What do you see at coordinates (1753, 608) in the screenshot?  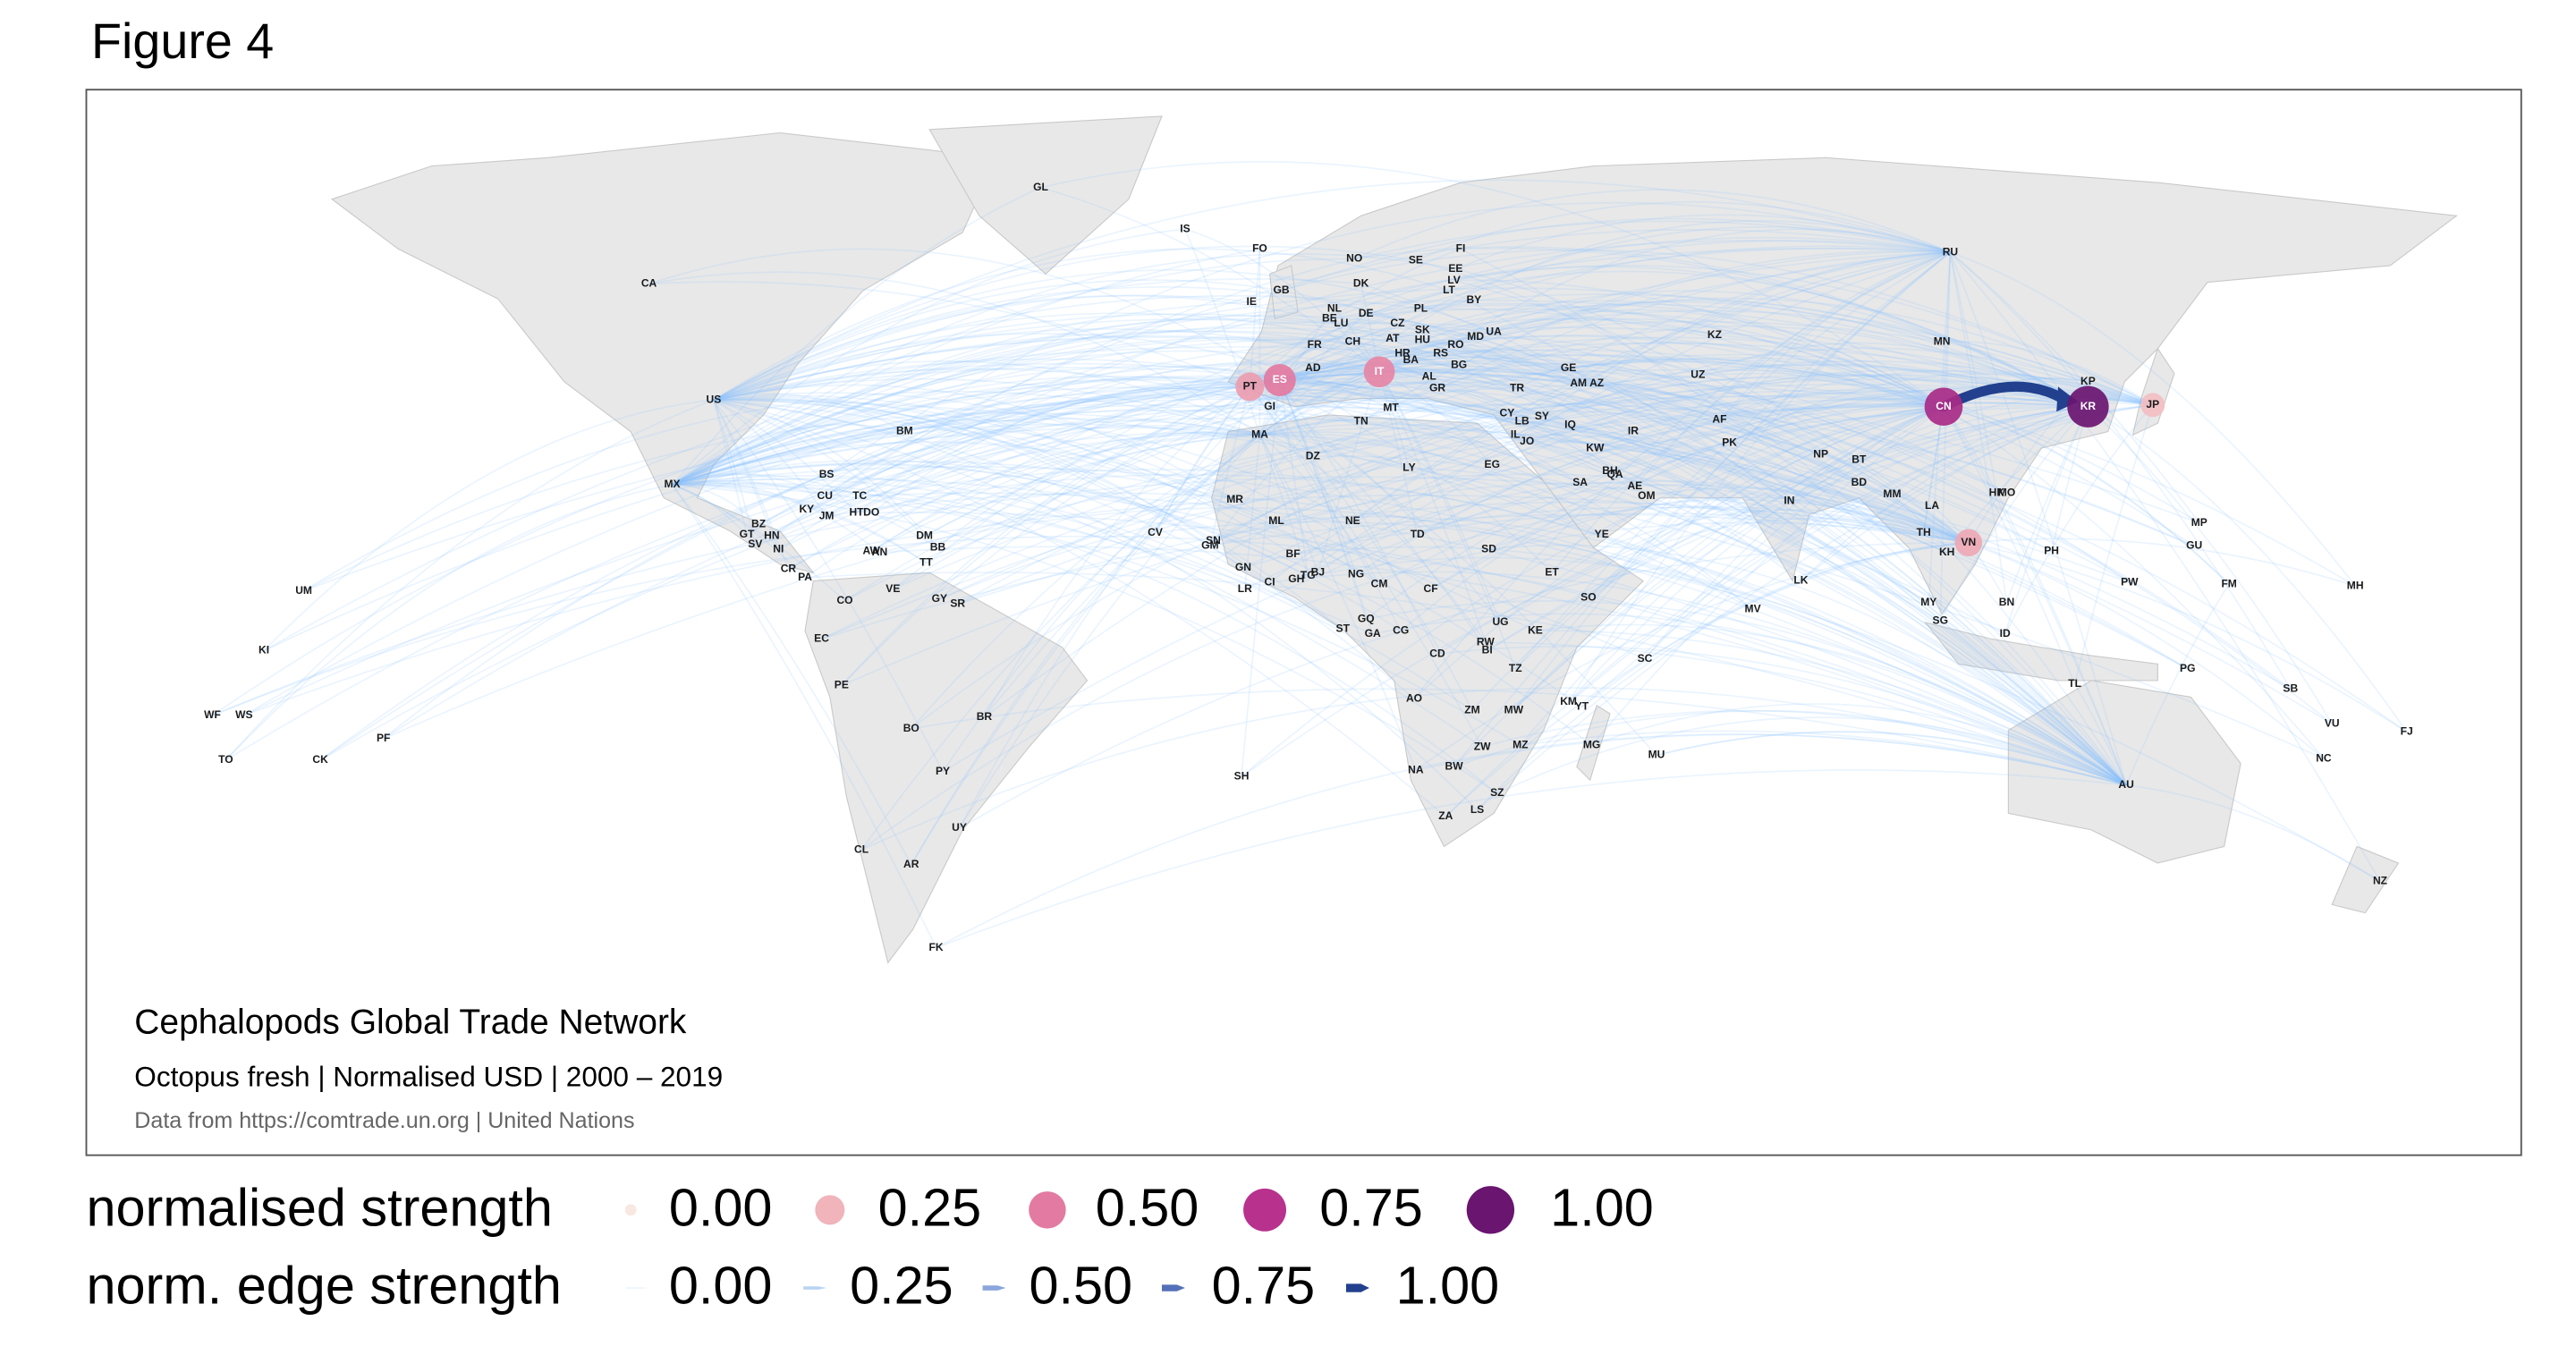 I see `country-code: MV` at bounding box center [1753, 608].